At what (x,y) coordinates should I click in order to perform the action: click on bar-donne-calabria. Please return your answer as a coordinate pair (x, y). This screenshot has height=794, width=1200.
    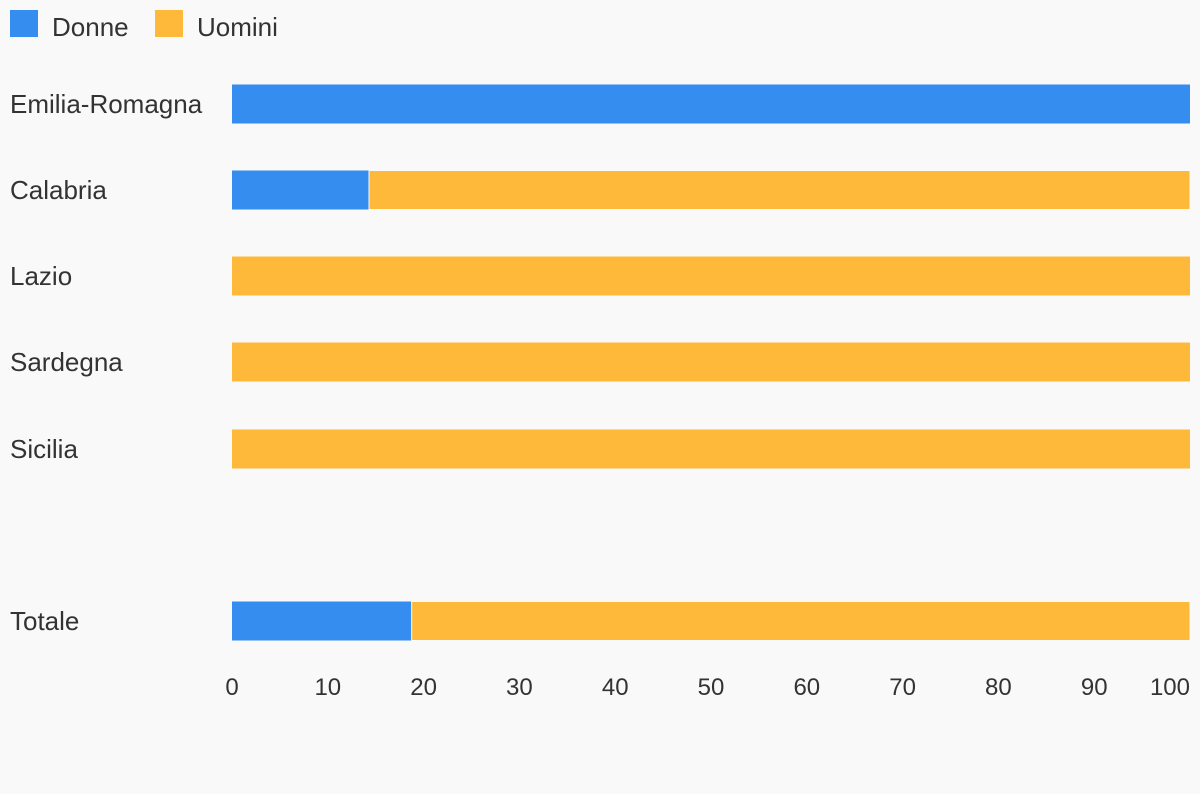
    Looking at the image, I should click on (300, 190).